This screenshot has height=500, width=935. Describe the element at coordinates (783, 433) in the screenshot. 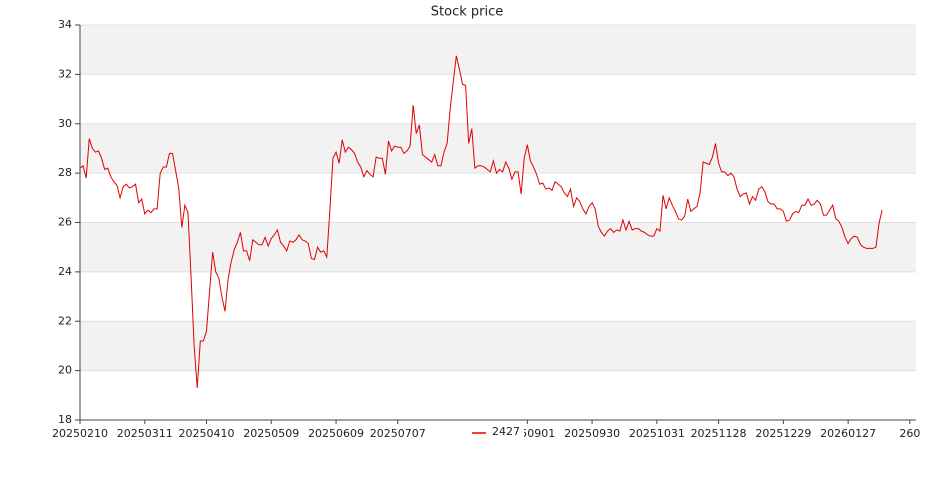

I see `x-tick-label: 20251229` at that location.